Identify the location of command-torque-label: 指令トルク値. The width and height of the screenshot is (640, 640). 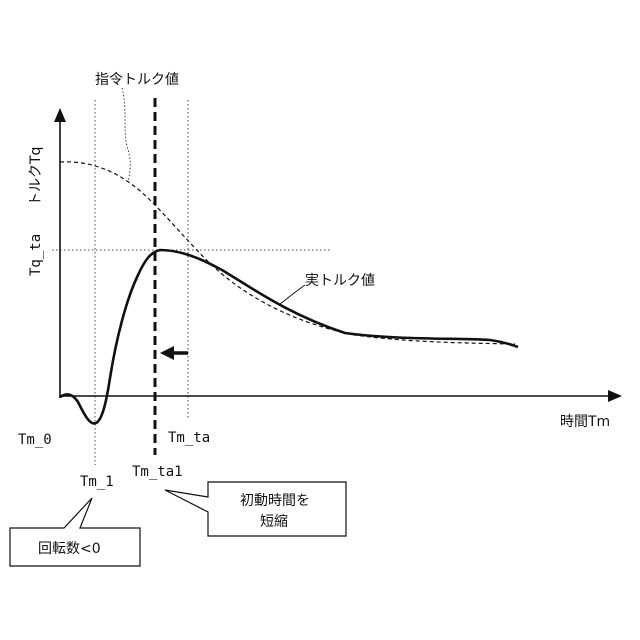
(137, 80).